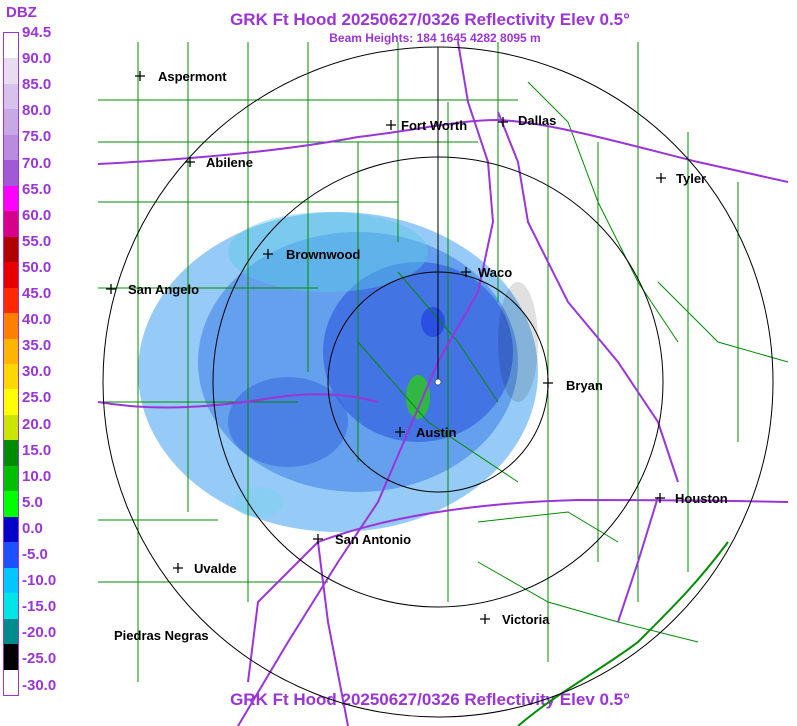 This screenshot has width=797, height=726. I want to click on city-label: Piedras Negras, so click(161, 635).